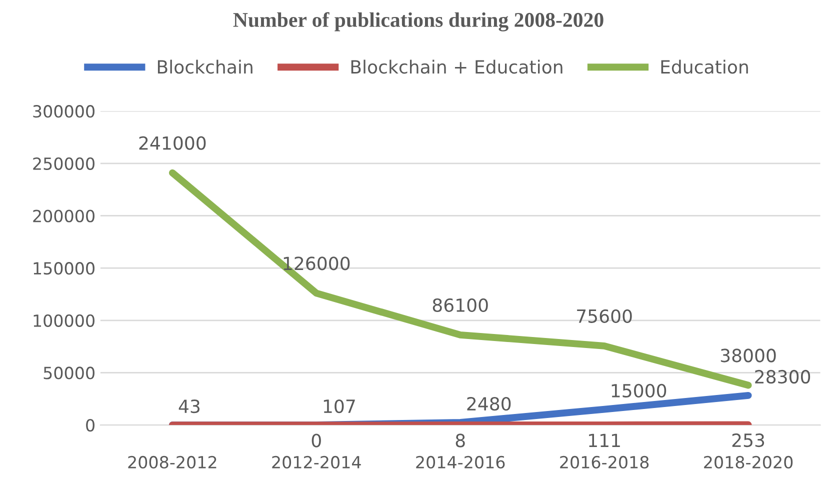 The width and height of the screenshot is (837, 483). What do you see at coordinates (189, 407) in the screenshot?
I see `data-label: 43` at bounding box center [189, 407].